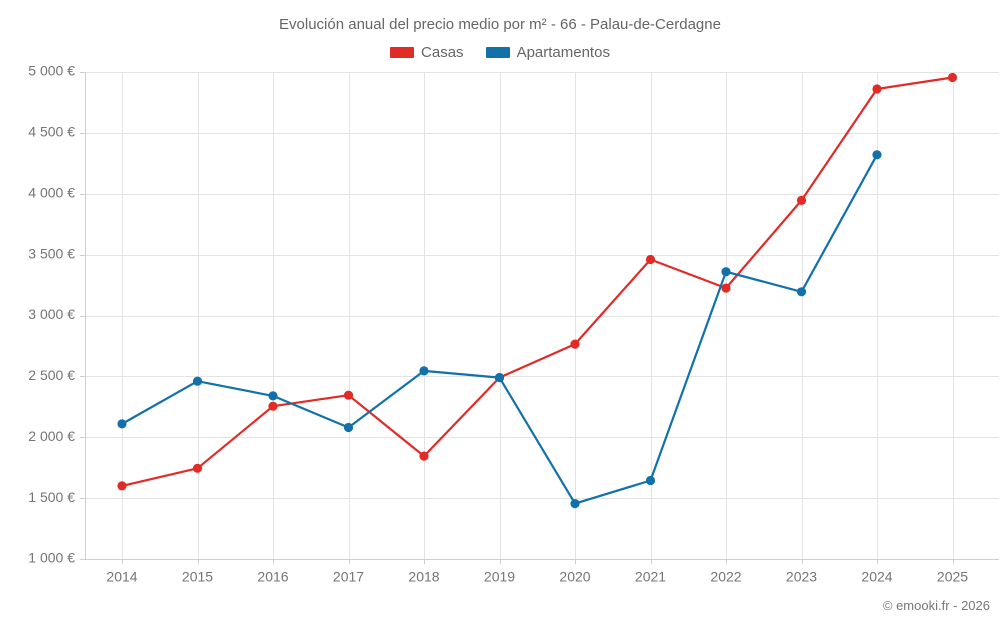  What do you see at coordinates (51, 192) in the screenshot?
I see `y-axis-tick-label: 4 000 €` at bounding box center [51, 192].